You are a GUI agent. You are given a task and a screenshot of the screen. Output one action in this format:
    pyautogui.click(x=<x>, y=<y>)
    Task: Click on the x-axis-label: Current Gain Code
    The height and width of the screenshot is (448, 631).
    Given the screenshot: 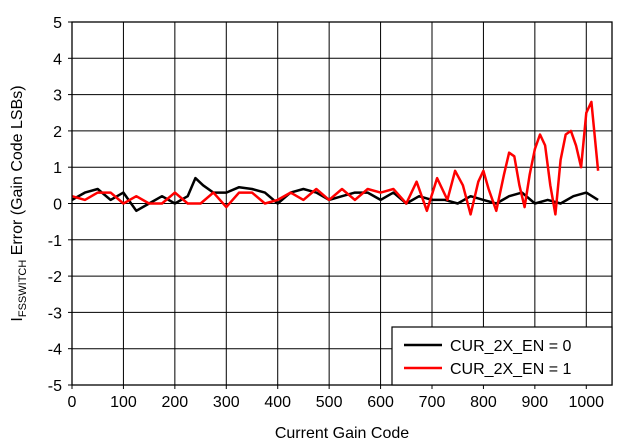 What is the action you would take?
    pyautogui.click(x=342, y=433)
    